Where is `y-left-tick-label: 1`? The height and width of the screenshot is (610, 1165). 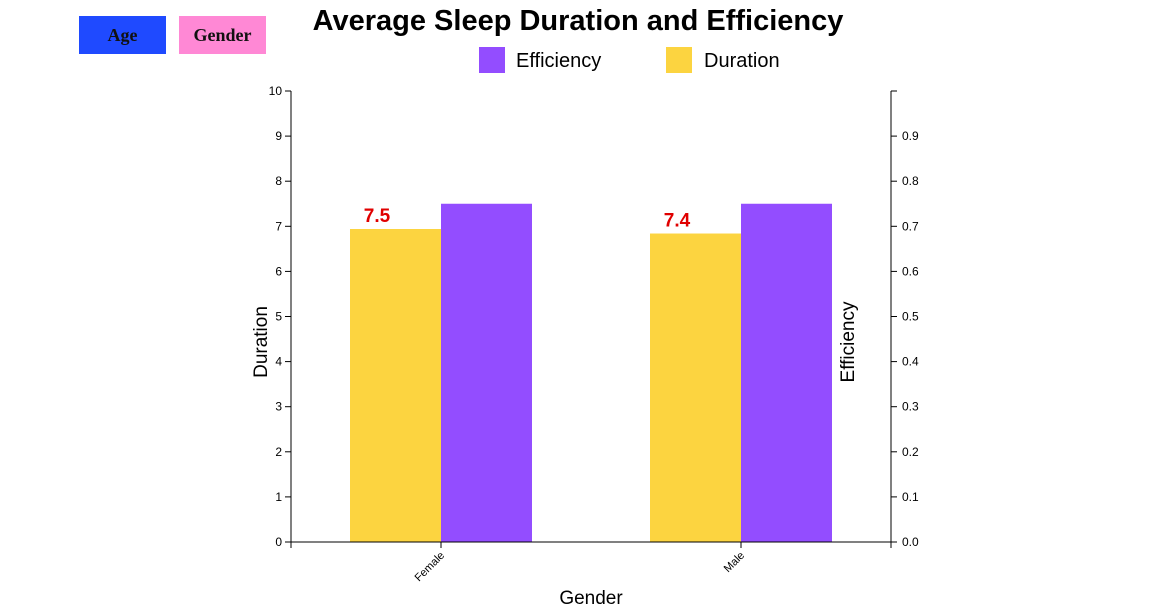
y-left-tick-label: 1 is located at coordinates (278, 497).